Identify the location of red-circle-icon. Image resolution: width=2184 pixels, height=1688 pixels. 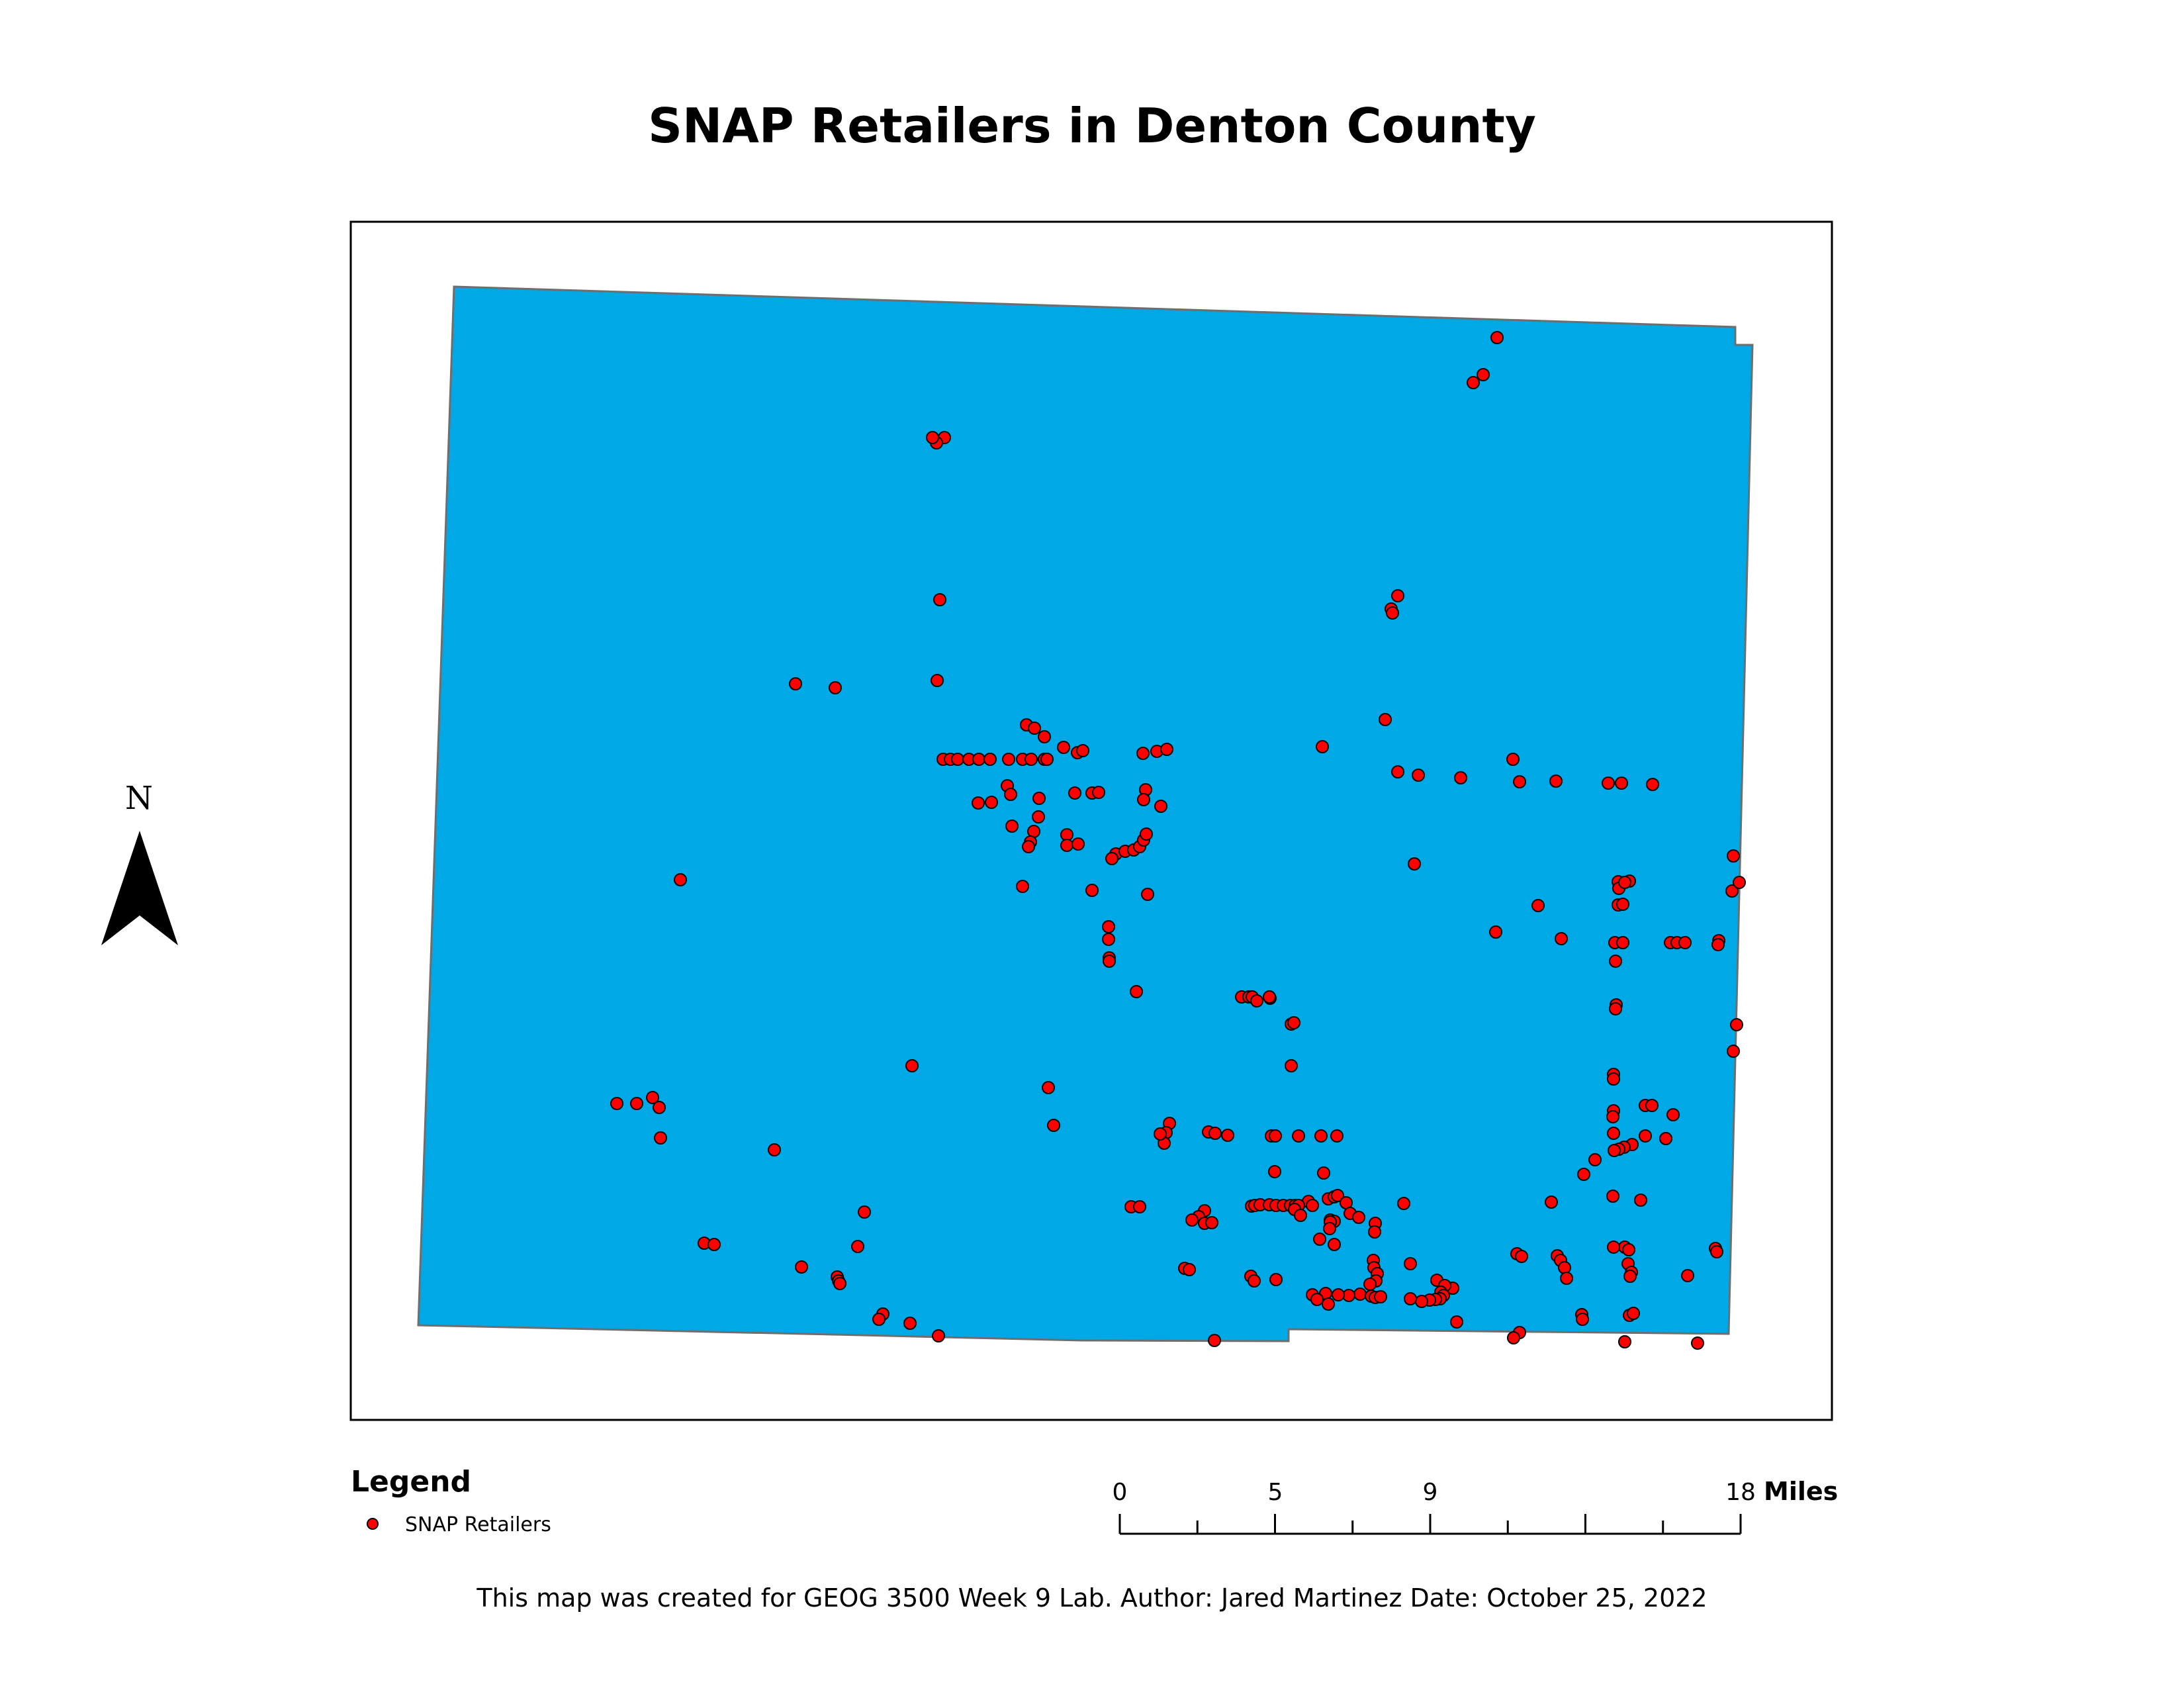
(373, 1524).